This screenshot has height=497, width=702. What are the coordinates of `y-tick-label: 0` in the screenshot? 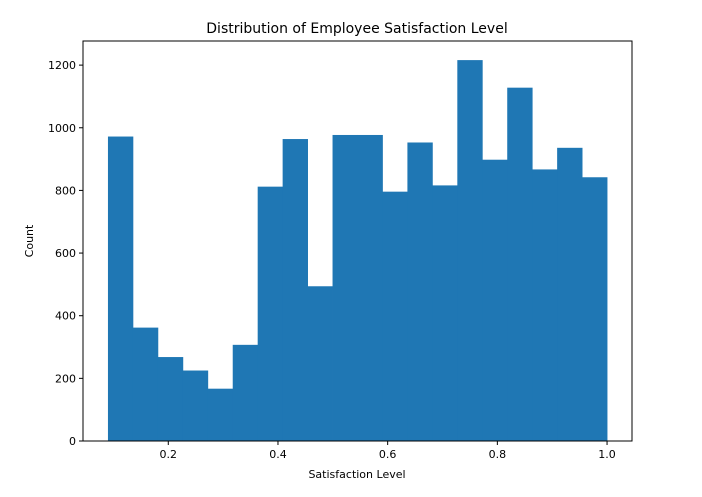 It's located at (72, 441).